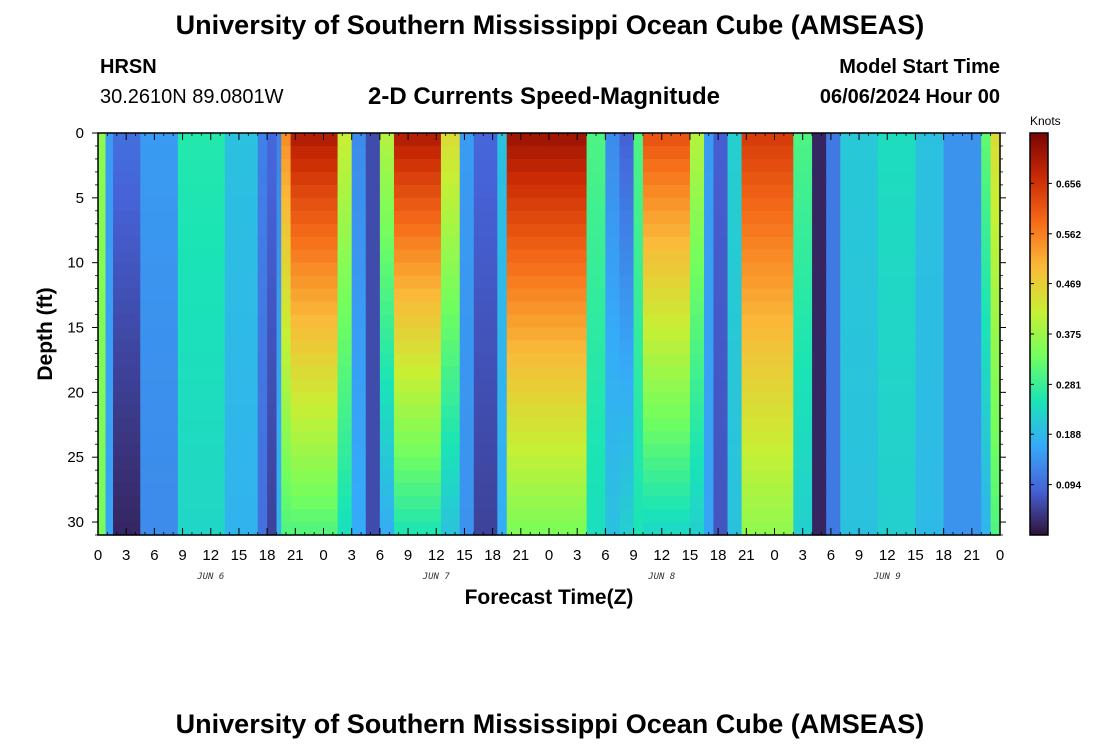  What do you see at coordinates (210, 555) in the screenshot?
I see `x-tick-label: 12` at bounding box center [210, 555].